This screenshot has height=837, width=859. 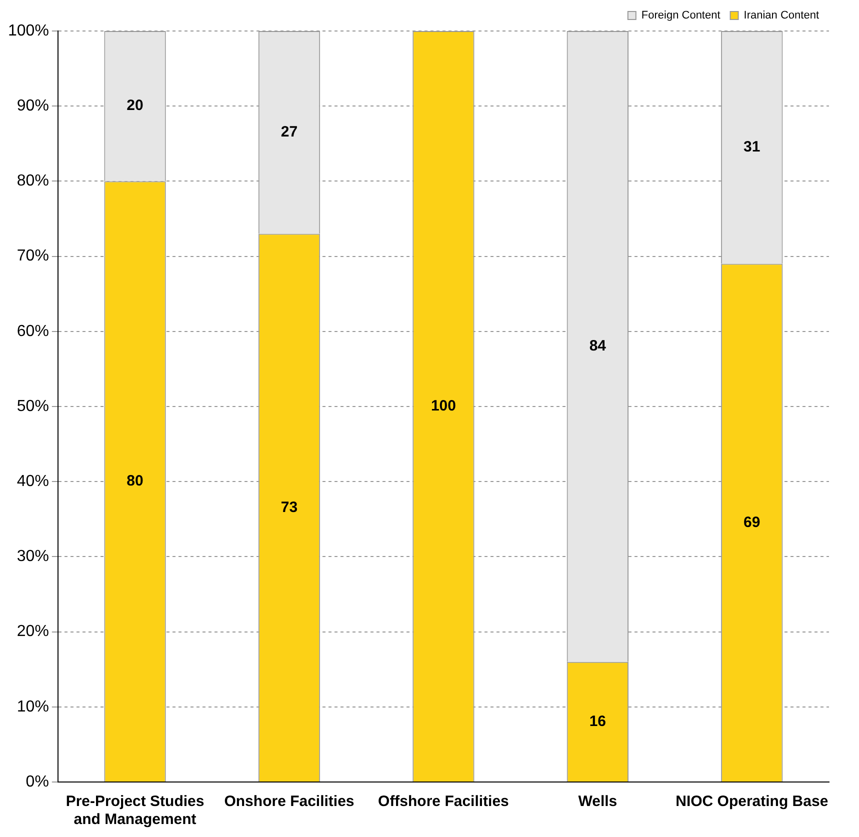 I want to click on x-tick-label: Offshore Facilities, so click(x=443, y=801).